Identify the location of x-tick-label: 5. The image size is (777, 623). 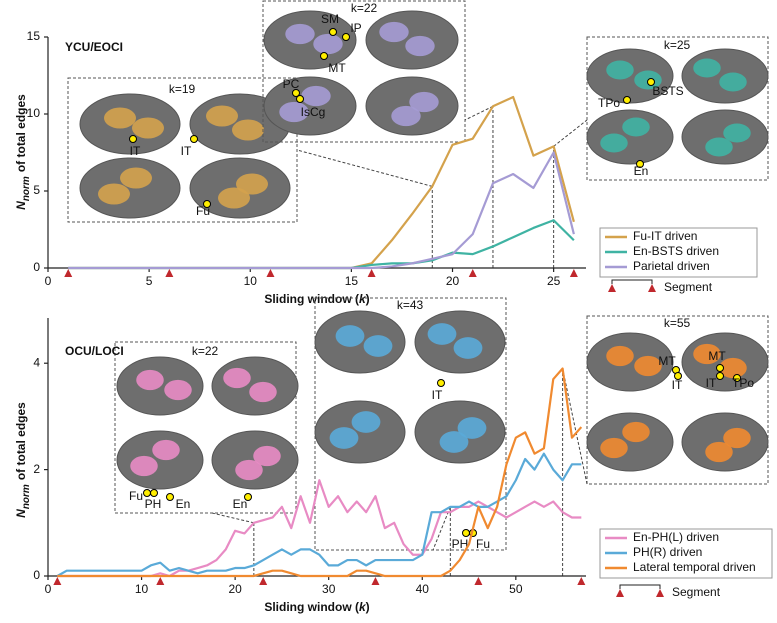
(149, 281).